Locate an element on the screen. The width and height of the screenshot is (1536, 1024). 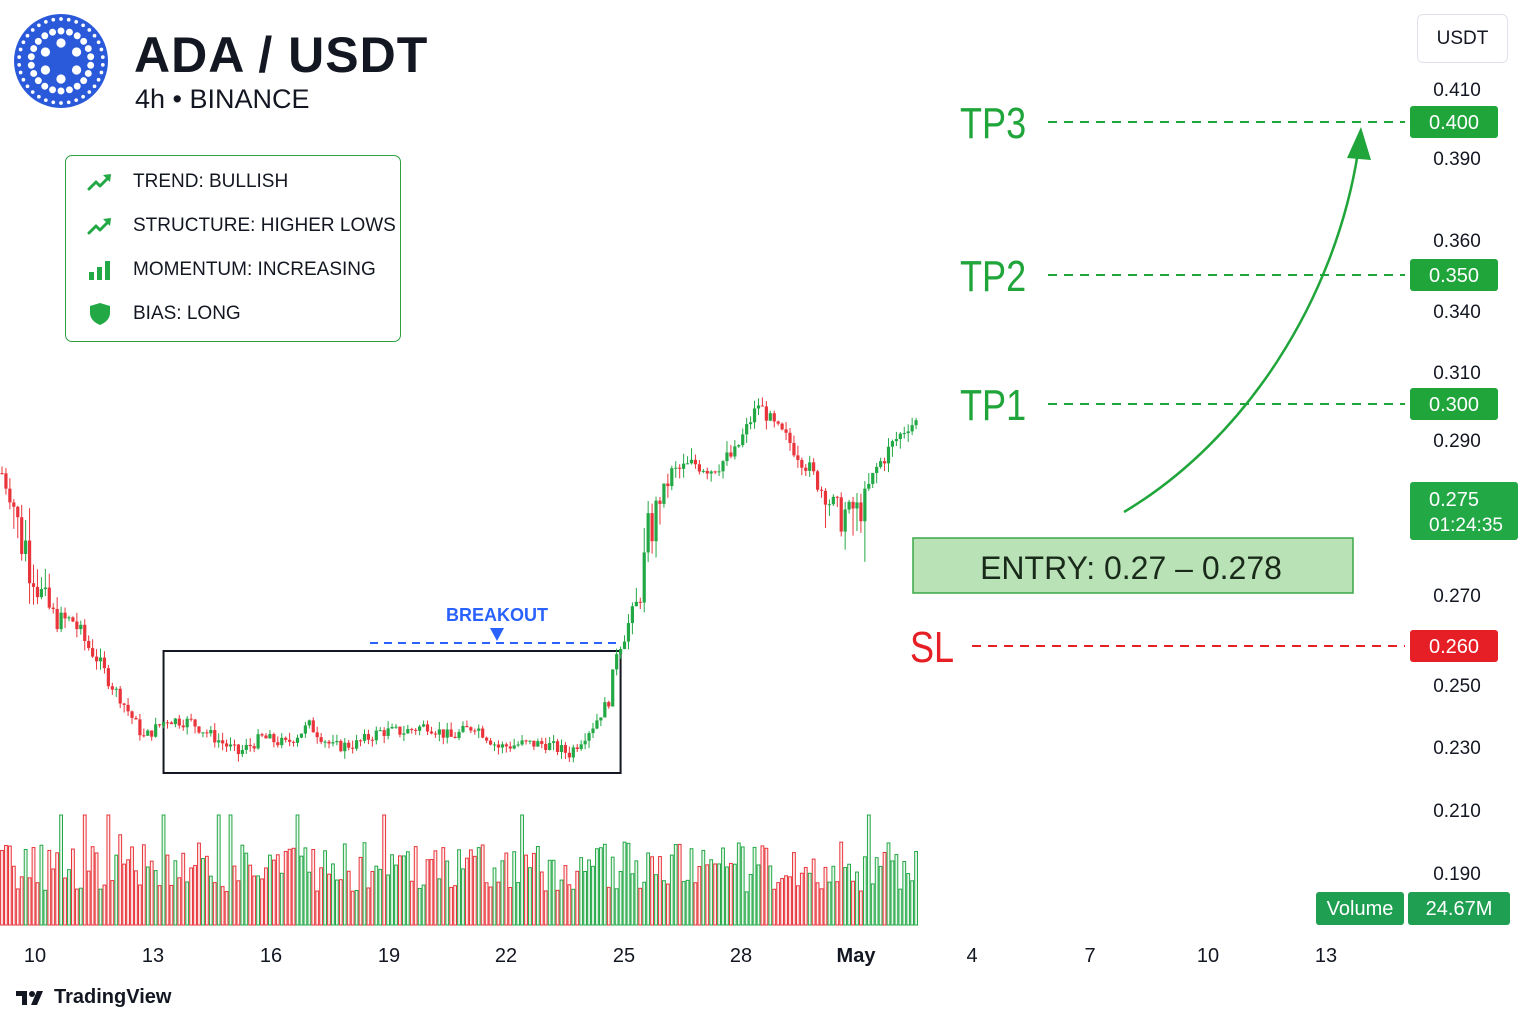
level-price-tag is located at coordinates (1454, 122).